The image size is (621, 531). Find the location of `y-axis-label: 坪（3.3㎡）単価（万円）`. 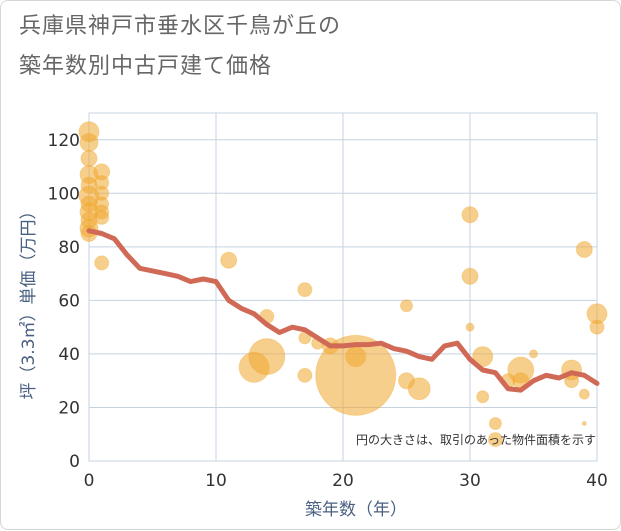

y-axis-label: 坪（3.3㎡）単価（万円） is located at coordinates (29, 300).